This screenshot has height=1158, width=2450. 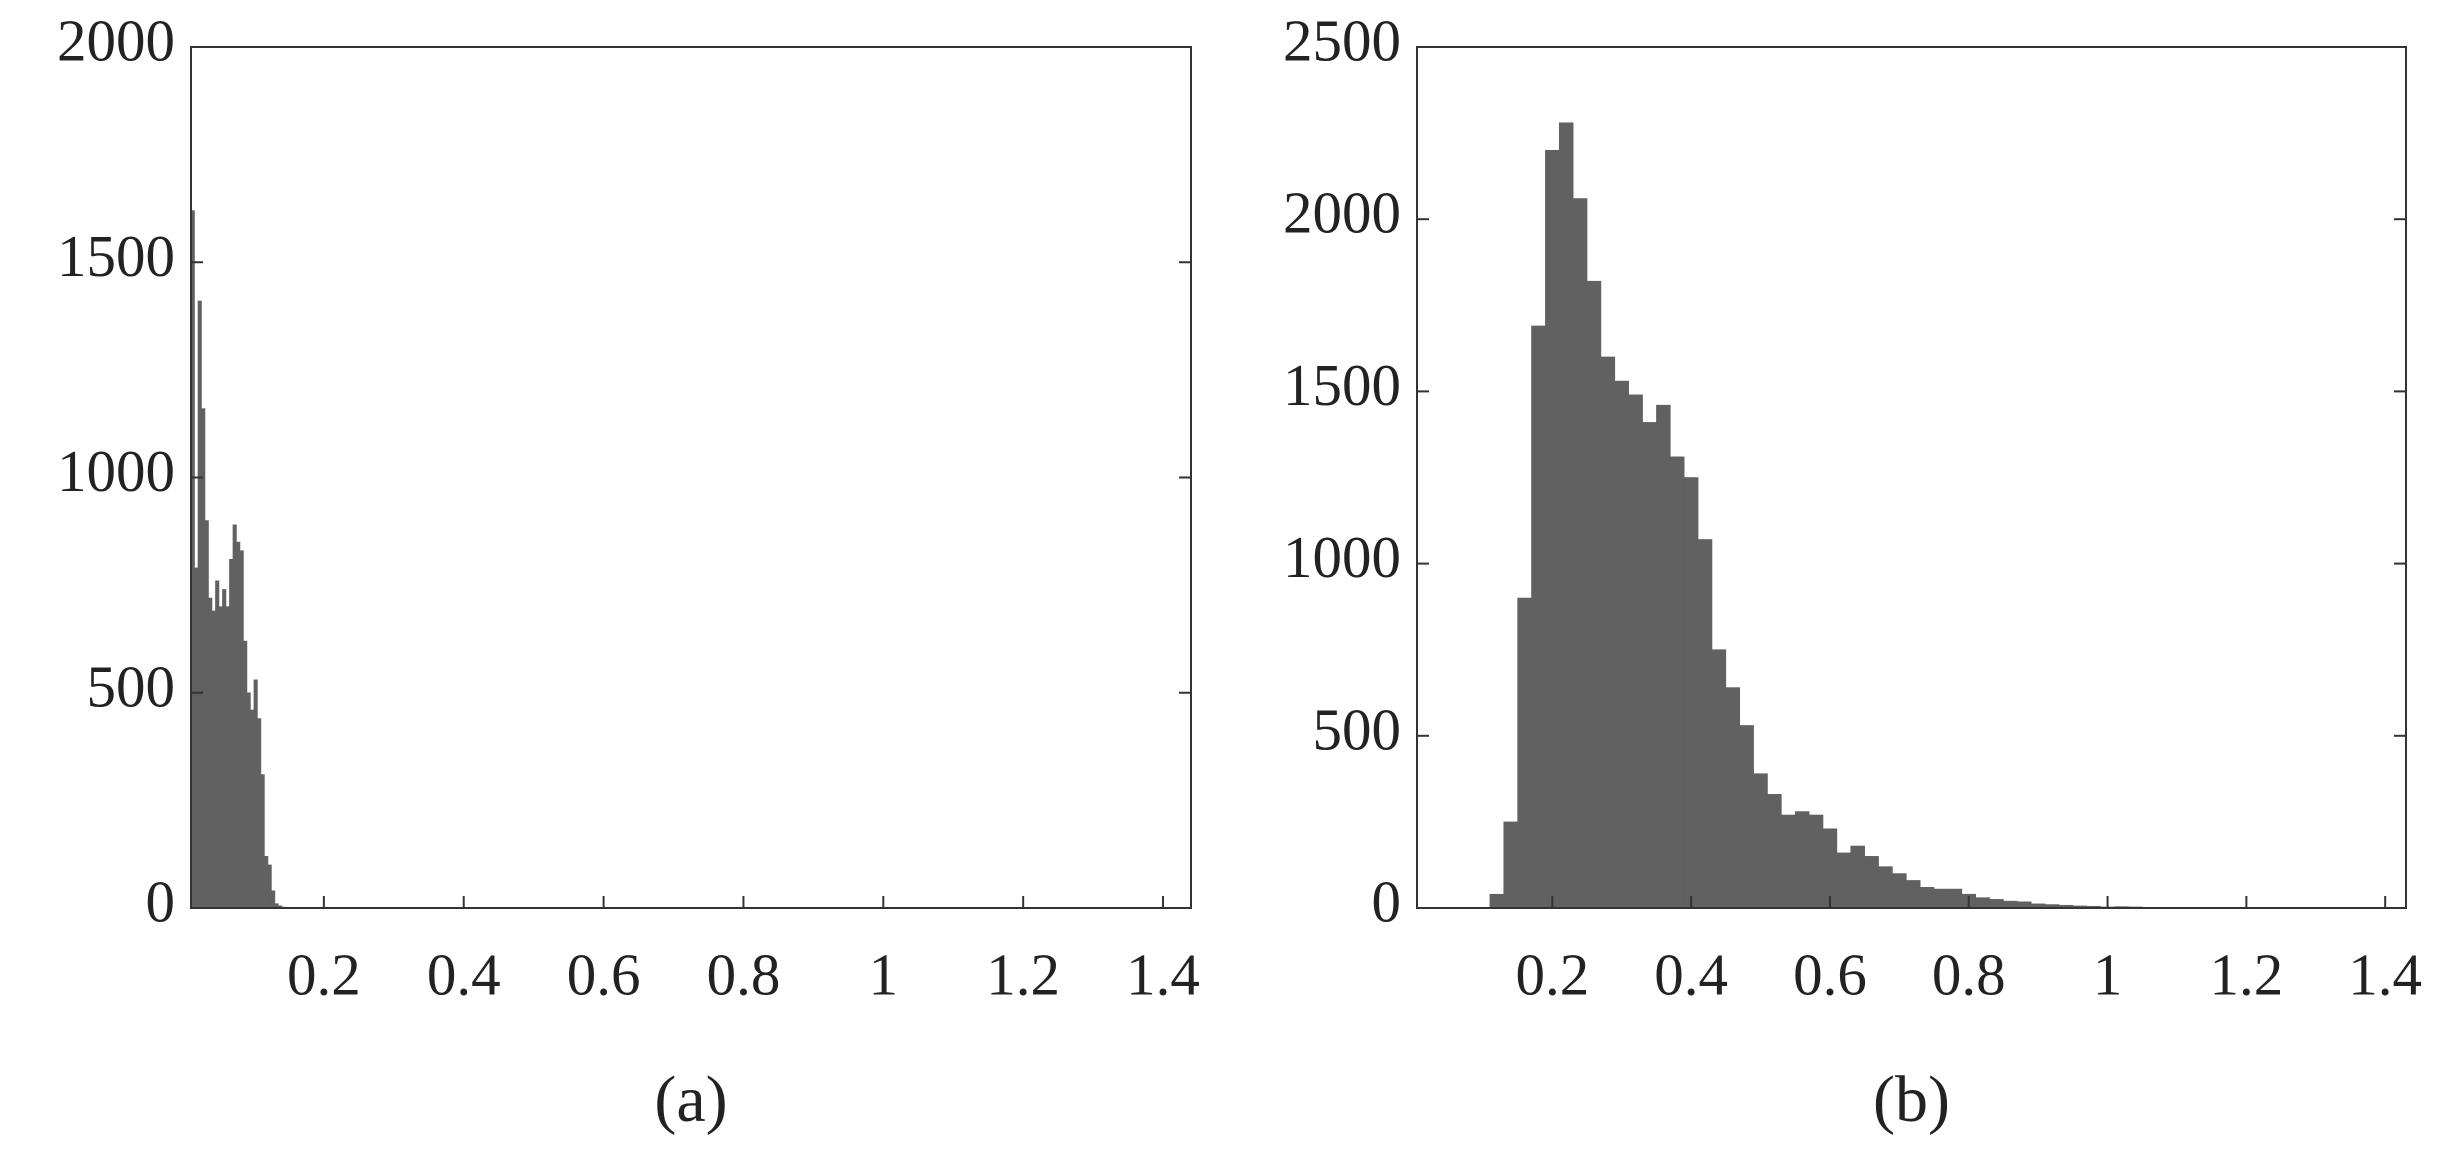 I want to click on y-tick-label: 2500, so click(x=1342, y=41).